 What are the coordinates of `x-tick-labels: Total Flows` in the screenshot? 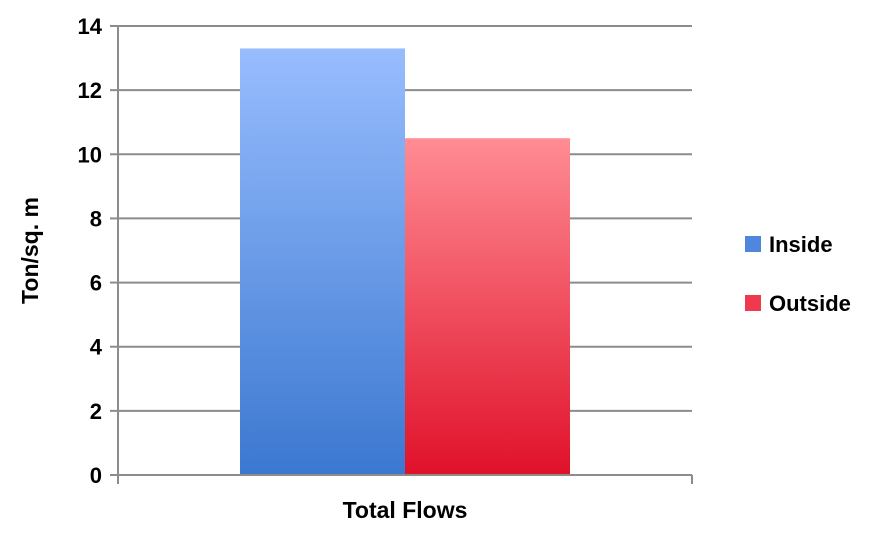 It's located at (405, 510).